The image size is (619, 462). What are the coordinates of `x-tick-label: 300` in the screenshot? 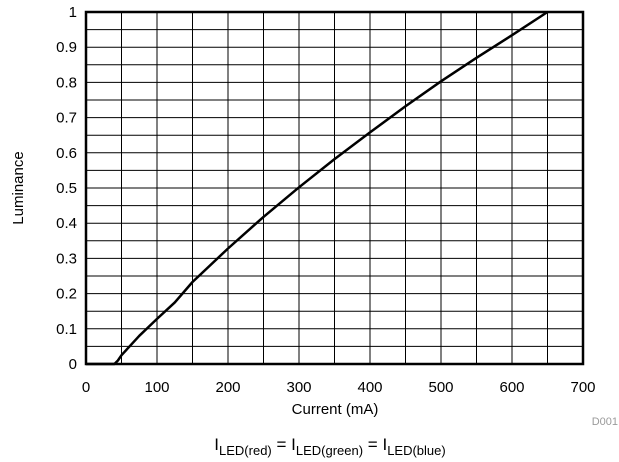 It's located at (298, 387).